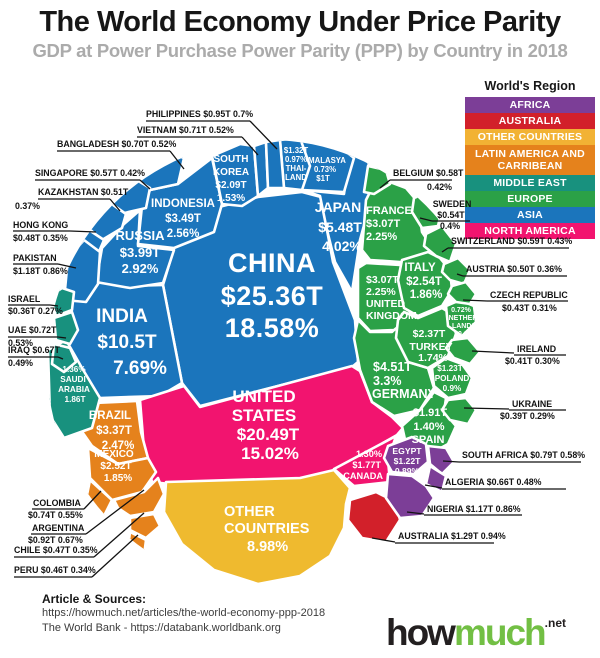  Describe the element at coordinates (55, 515) in the screenshot. I see `callout-colombia-value: $0.74T 0.55%` at that location.